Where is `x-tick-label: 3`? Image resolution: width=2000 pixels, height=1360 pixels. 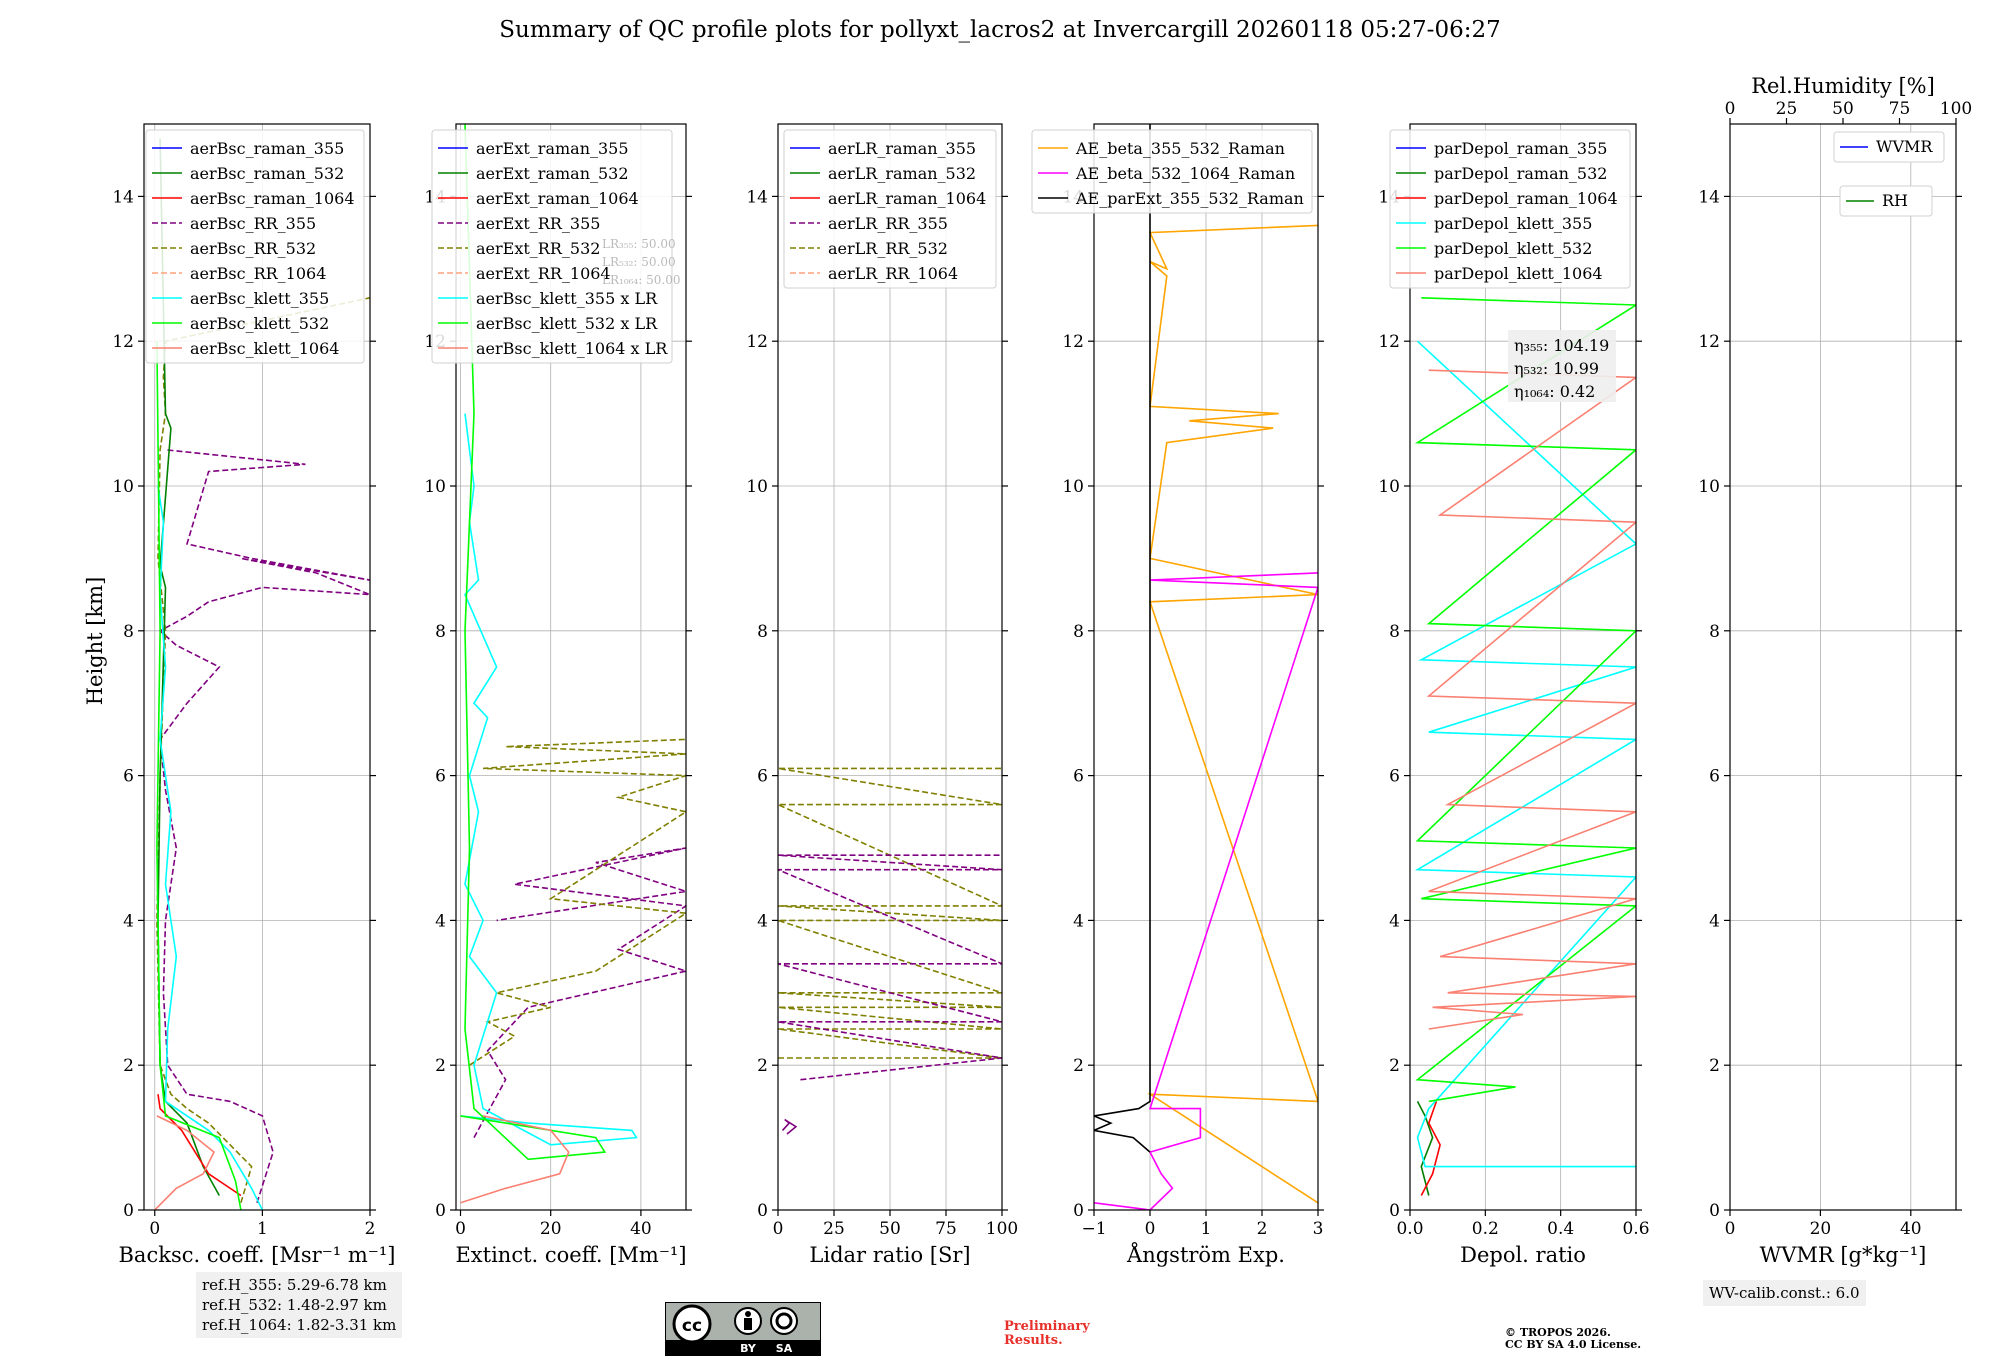
x-tick-label: 3 is located at coordinates (1318, 1229).